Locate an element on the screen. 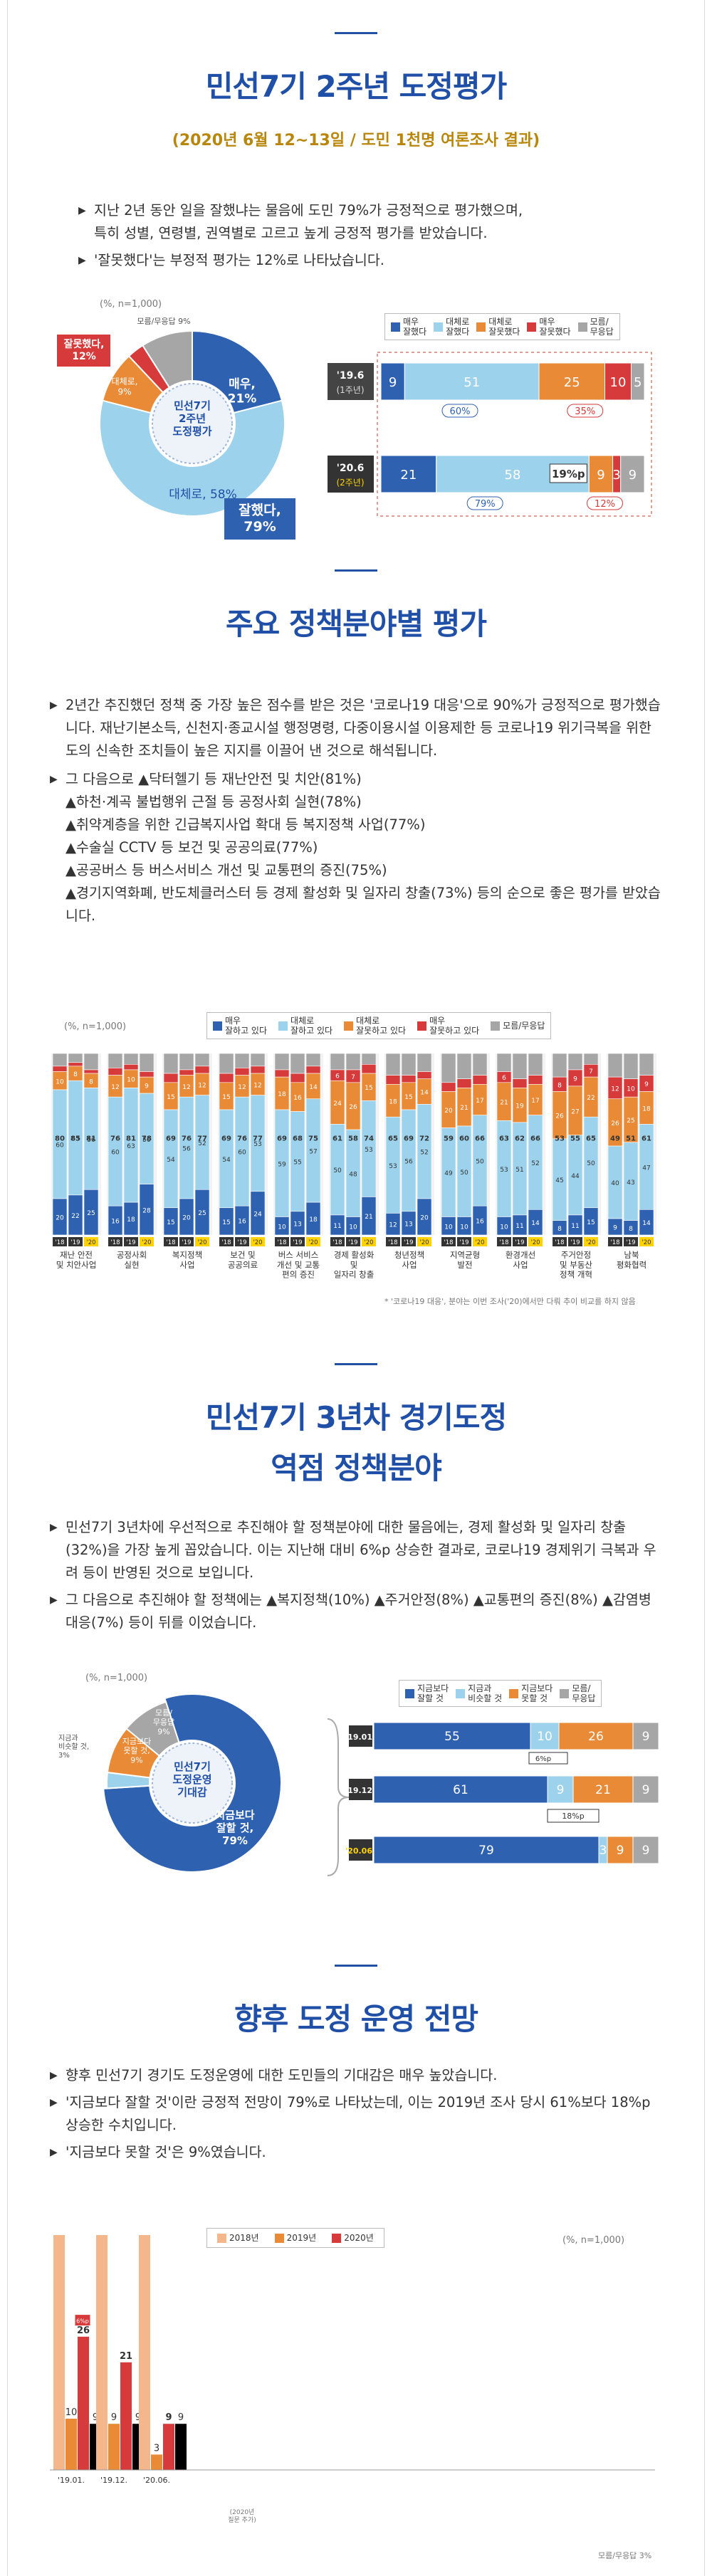 The height and width of the screenshot is (2576, 712). segment-value: 43 is located at coordinates (630, 1183).